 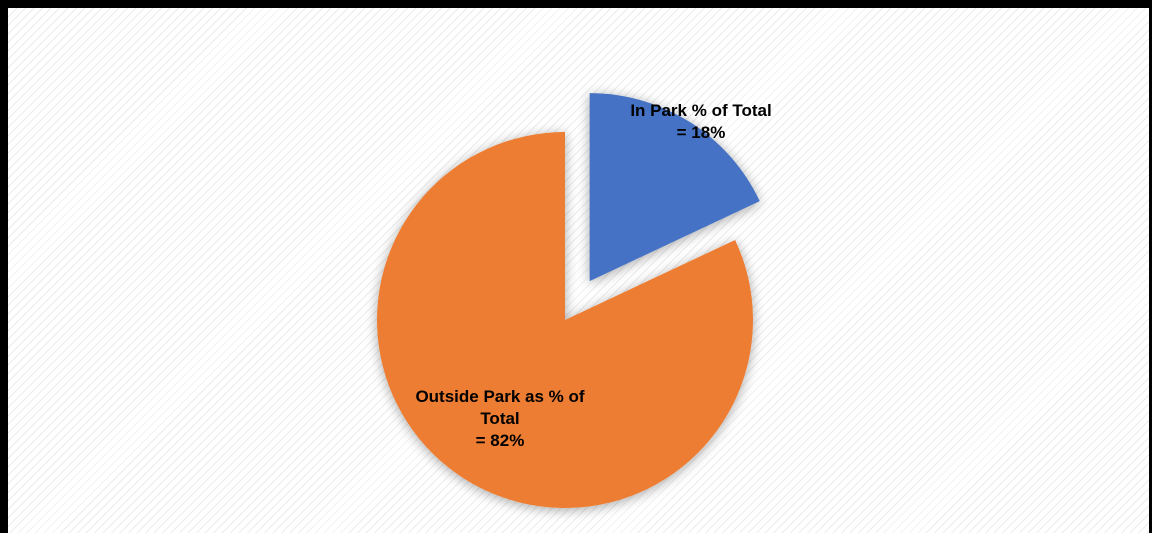 What do you see at coordinates (700, 121) in the screenshot?
I see `slice-label-in-park: In Park % of Total = 18%` at bounding box center [700, 121].